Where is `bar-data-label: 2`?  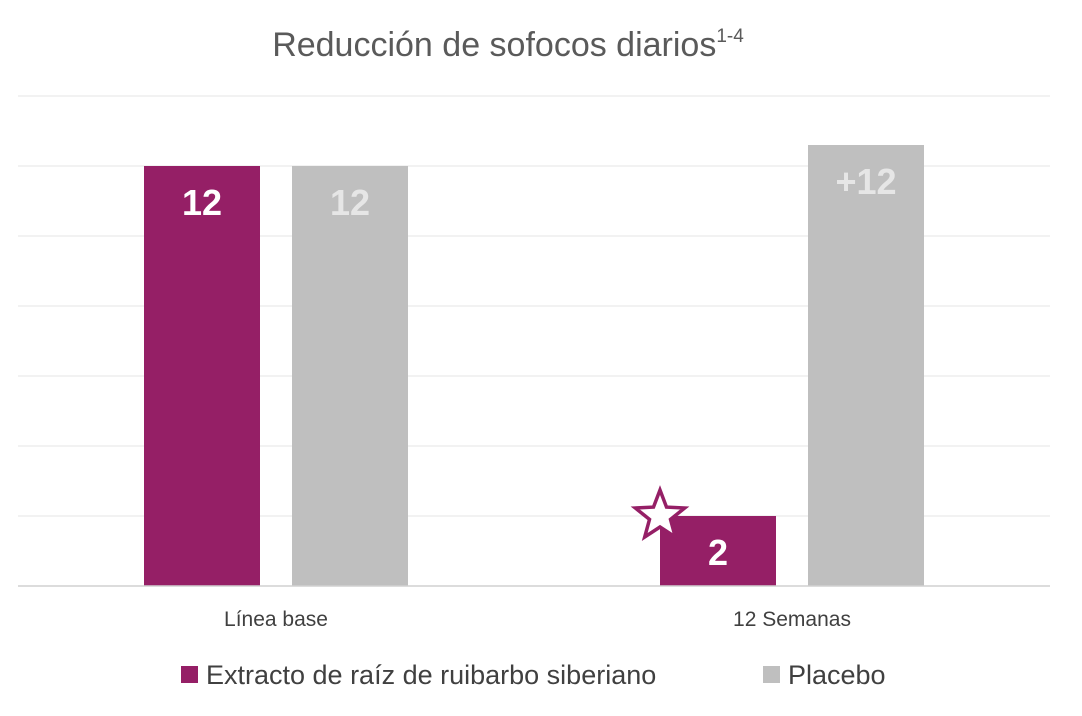 bar-data-label: 2 is located at coordinates (718, 552).